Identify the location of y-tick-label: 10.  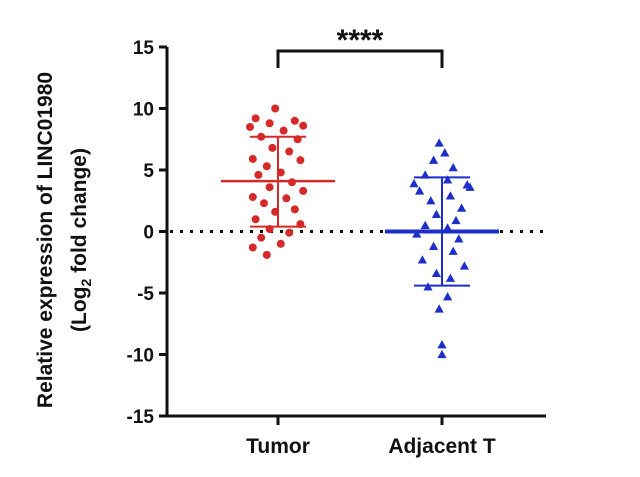
(143, 110).